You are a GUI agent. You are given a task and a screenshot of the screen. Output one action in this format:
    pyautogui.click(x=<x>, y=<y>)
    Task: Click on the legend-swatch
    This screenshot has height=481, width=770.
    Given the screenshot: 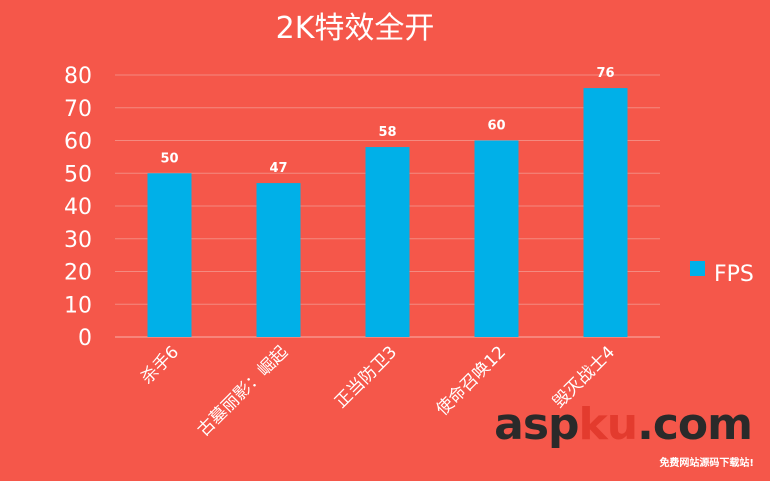 What is the action you would take?
    pyautogui.click(x=697, y=268)
    